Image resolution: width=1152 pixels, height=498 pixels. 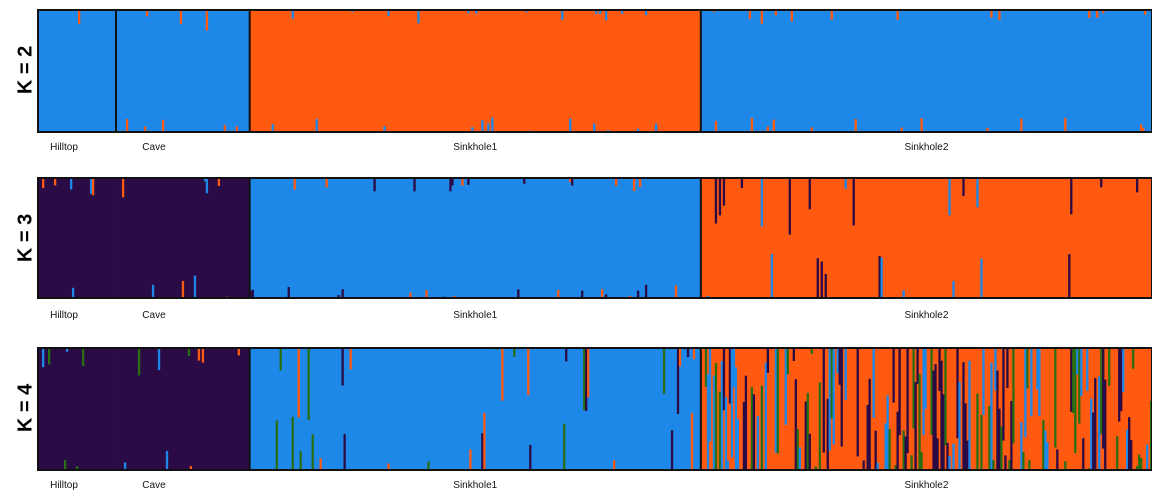 I want to click on bar-cave-blue, so click(x=182, y=71).